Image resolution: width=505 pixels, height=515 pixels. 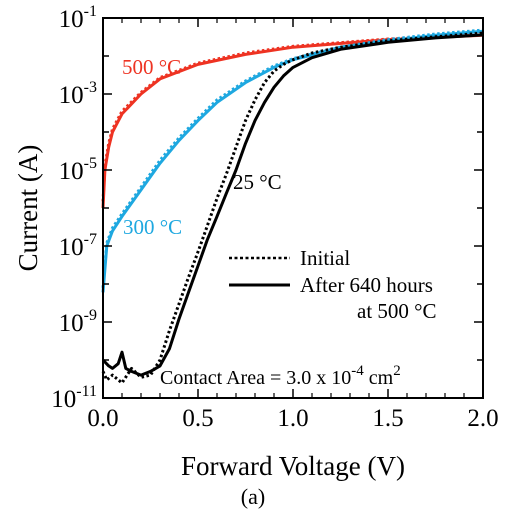 I want to click on y-tick-label: 10⁻¹, so click(x=78, y=18).